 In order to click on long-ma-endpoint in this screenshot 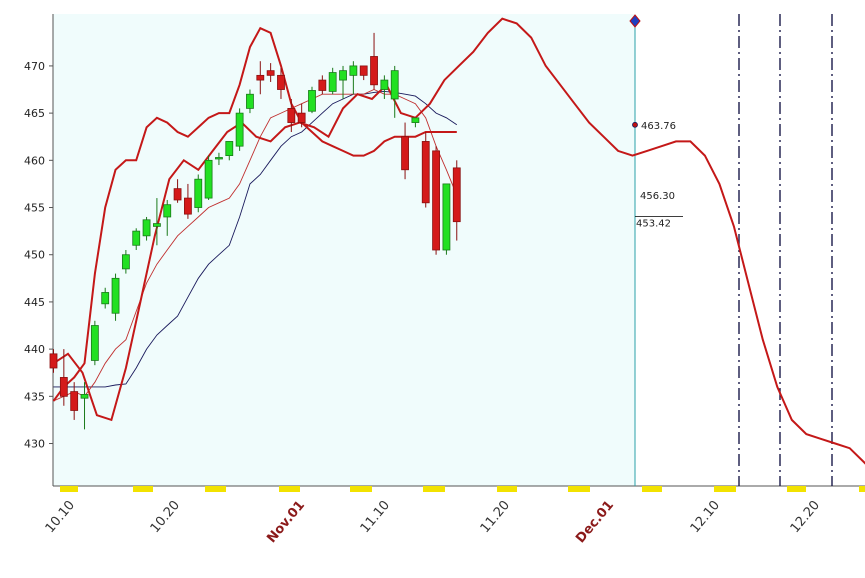, I will do `click(635, 124)`.